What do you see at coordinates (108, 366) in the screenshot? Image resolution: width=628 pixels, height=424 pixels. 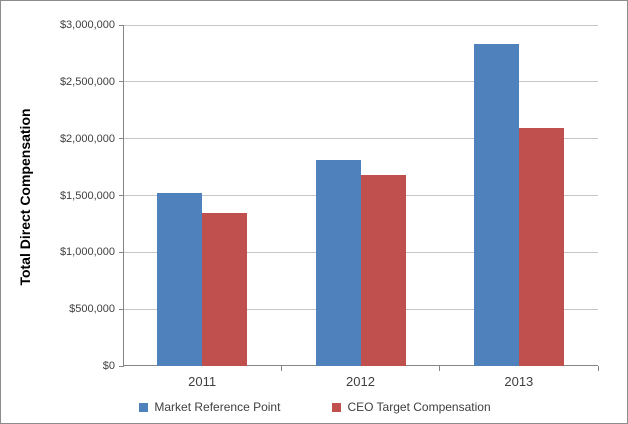 I see `y-tick-label: $0` at bounding box center [108, 366].